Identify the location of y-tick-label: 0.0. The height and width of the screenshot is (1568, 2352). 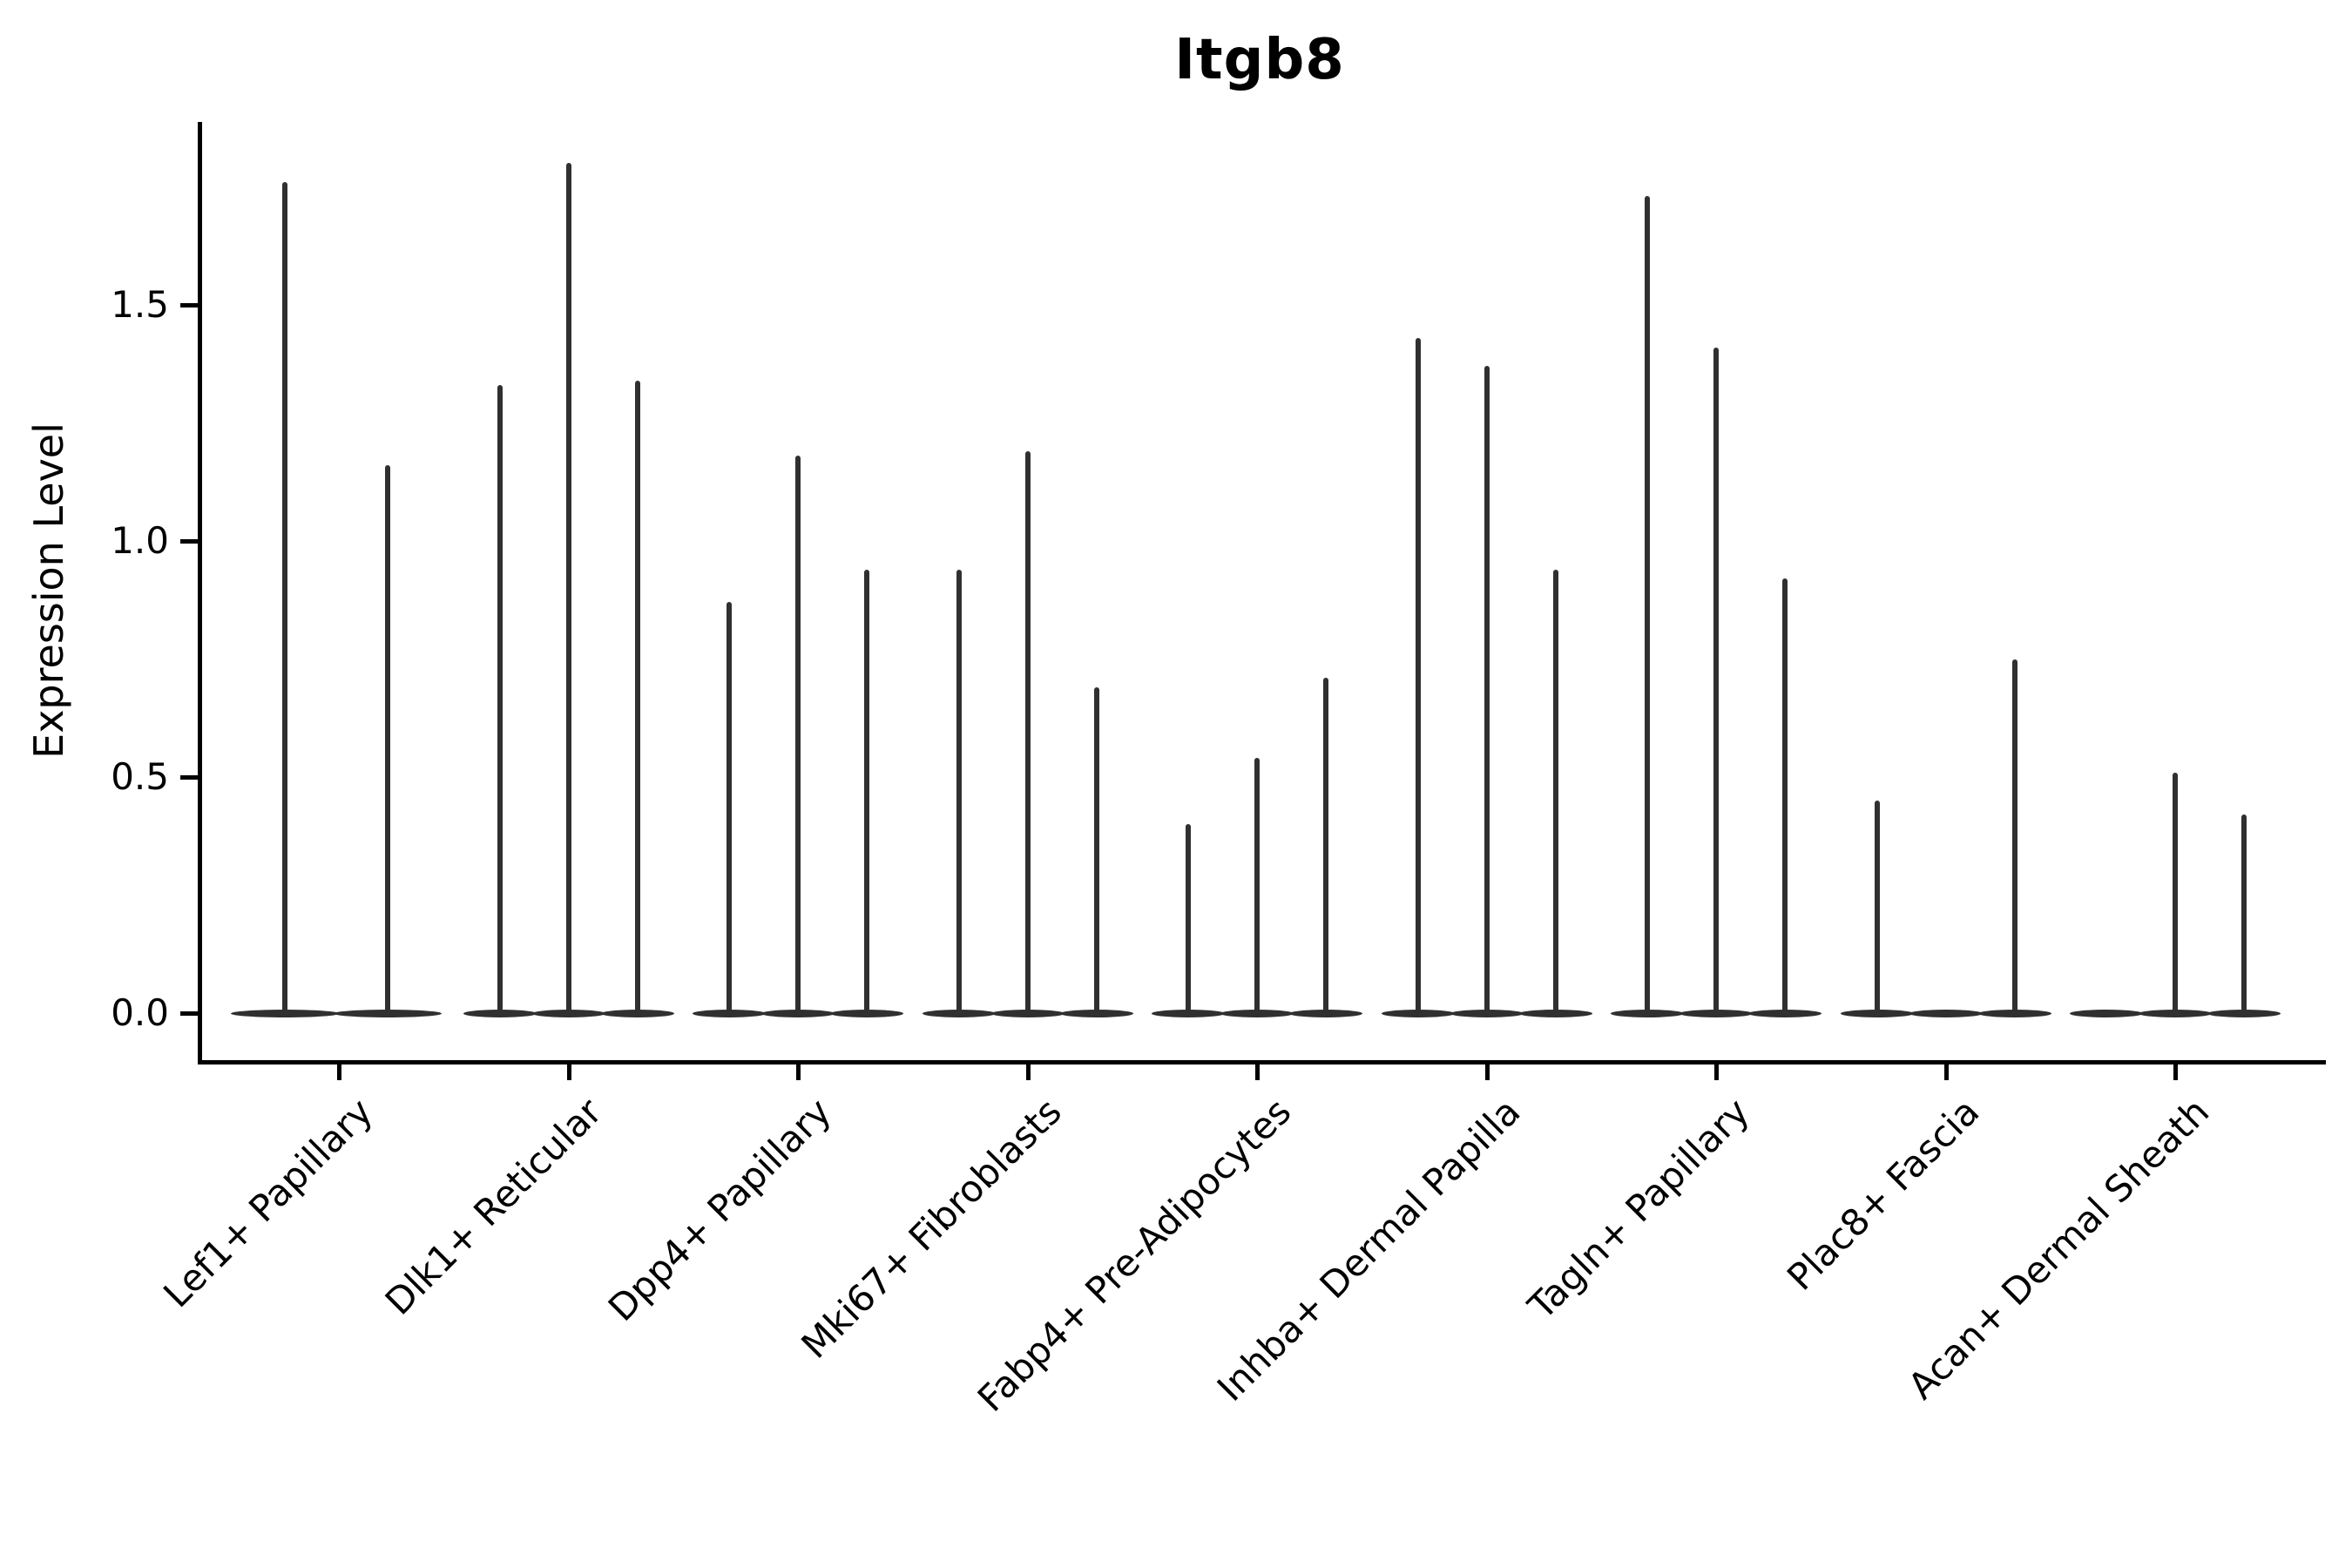
(140, 1013).